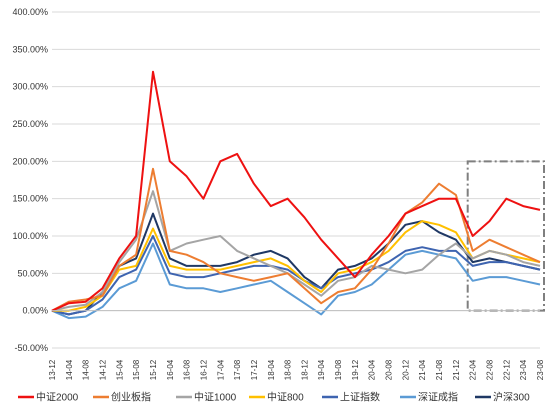 This screenshot has height=413, width=550. I want to click on x-tick-label: 14-12, so click(102, 369).